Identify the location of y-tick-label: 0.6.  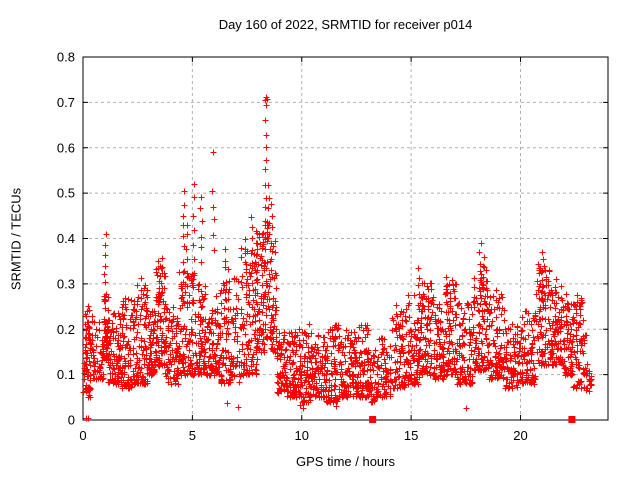
(66, 147).